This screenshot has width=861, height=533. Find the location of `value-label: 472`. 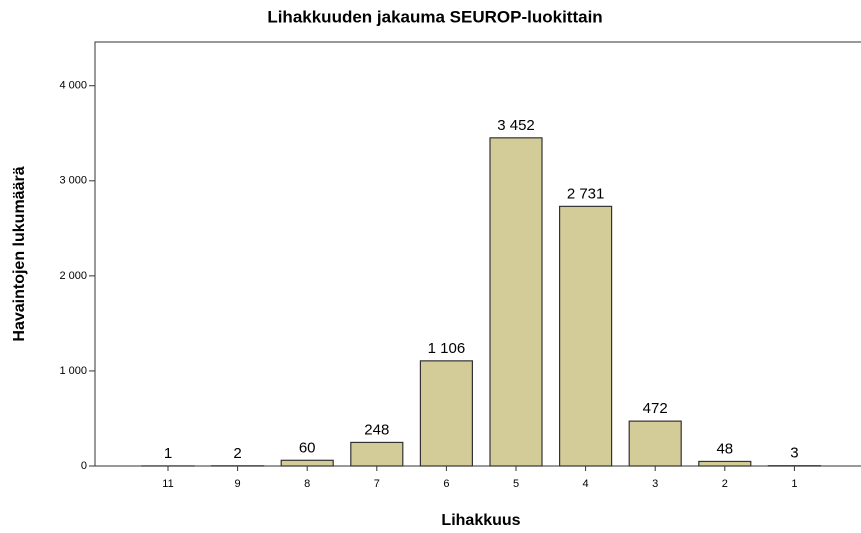

value-label: 472 is located at coordinates (655, 408).